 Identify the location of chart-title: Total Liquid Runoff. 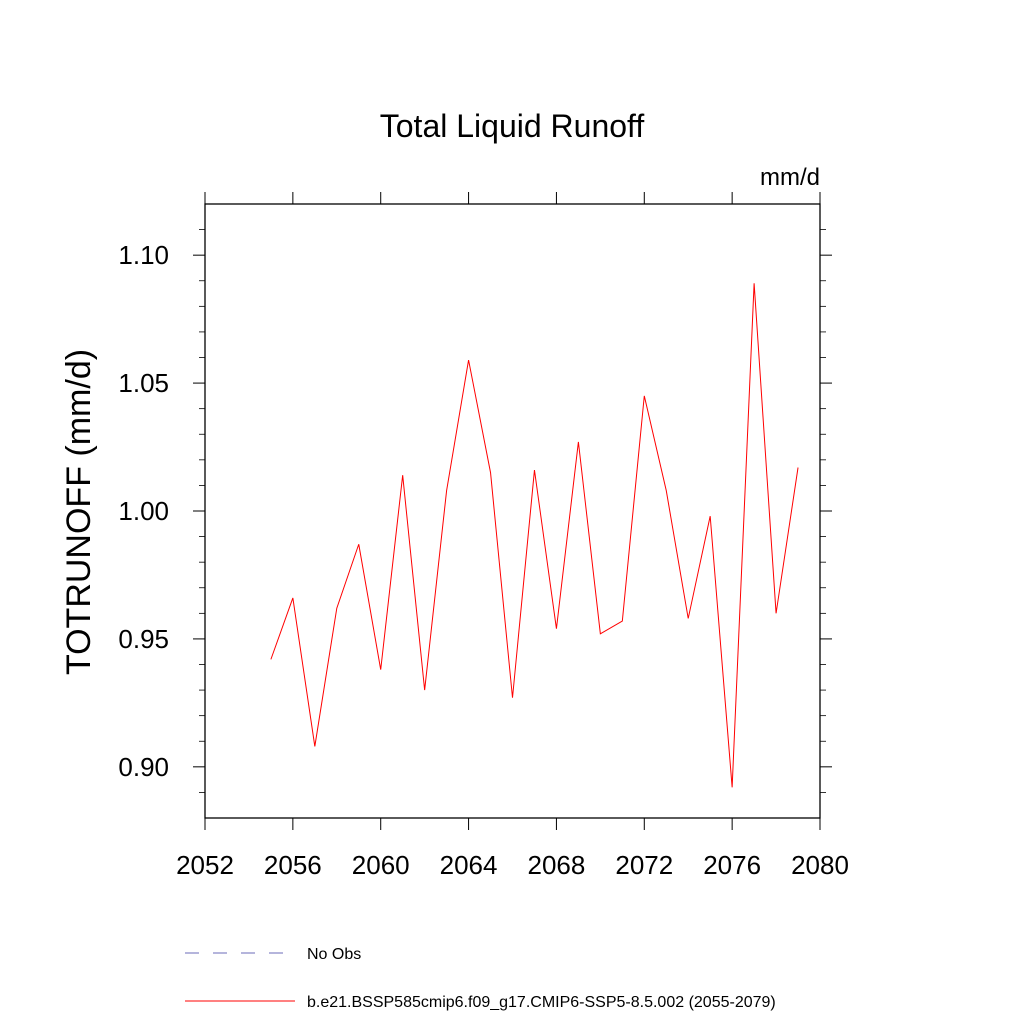
(512, 126).